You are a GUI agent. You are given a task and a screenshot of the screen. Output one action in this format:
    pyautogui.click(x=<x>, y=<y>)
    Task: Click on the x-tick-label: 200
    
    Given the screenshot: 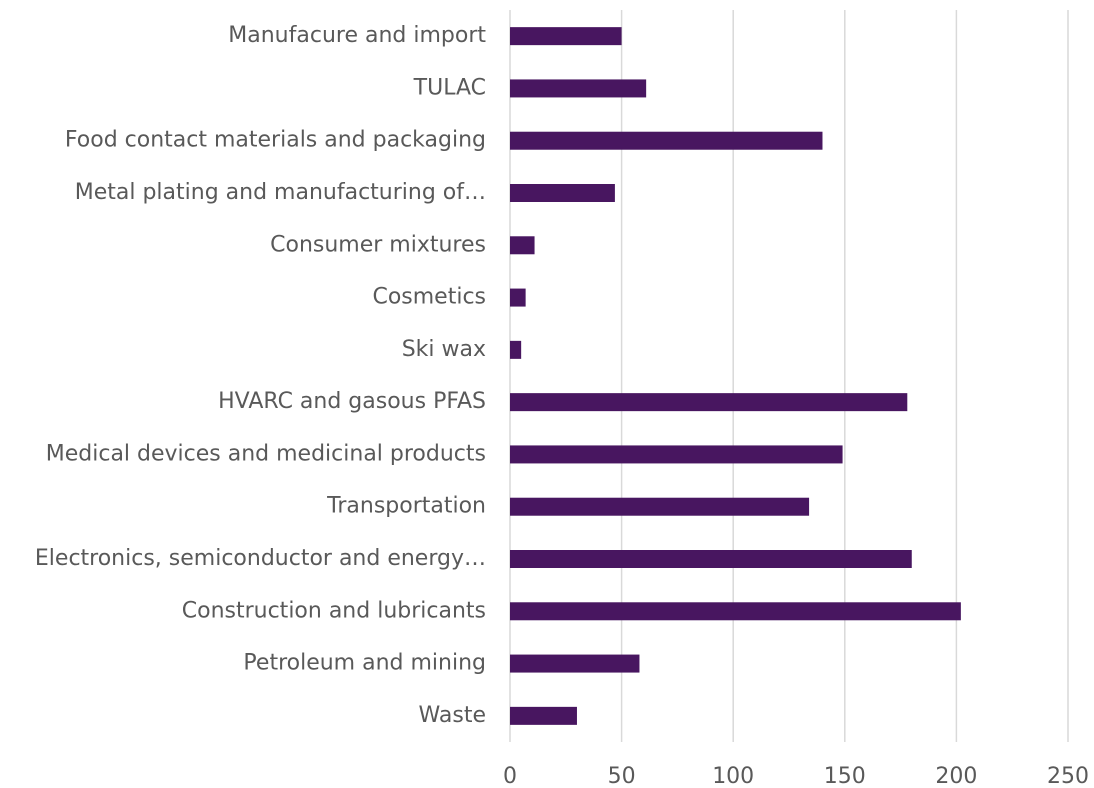 What is the action you would take?
    pyautogui.click(x=956, y=776)
    